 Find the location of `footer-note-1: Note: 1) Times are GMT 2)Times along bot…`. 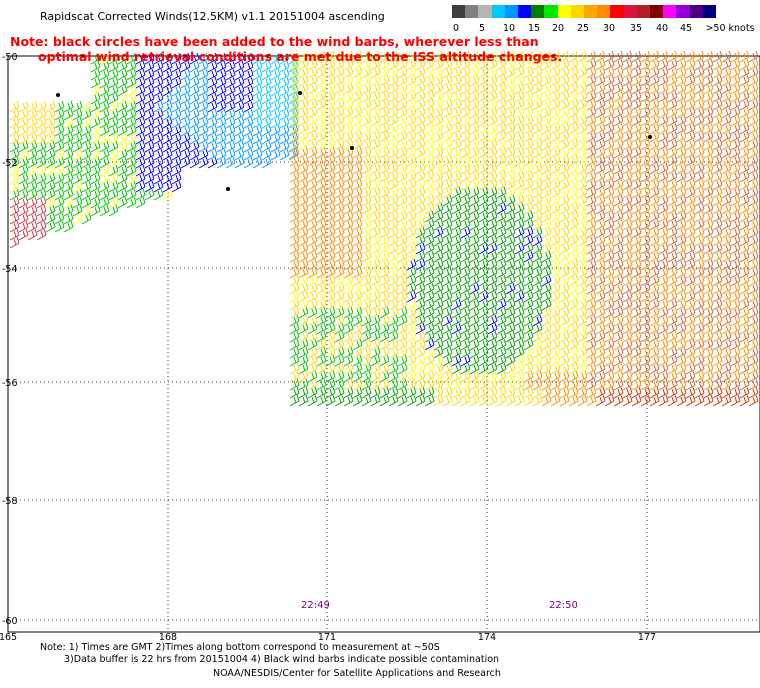

footer-note-1: Note: 1) Times are GMT 2)Times along bot… is located at coordinates (240, 647).